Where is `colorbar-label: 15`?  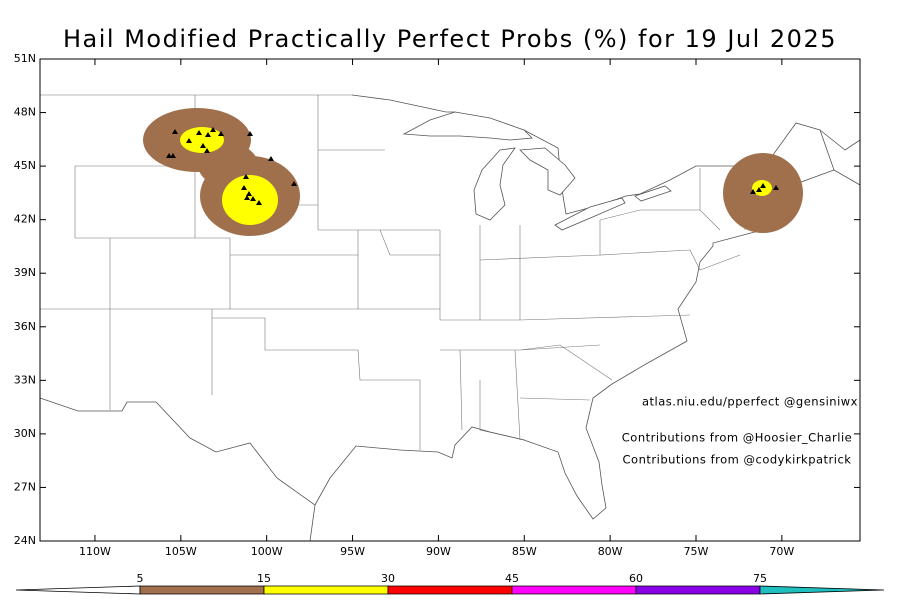
colorbar-label: 15 is located at coordinates (264, 578).